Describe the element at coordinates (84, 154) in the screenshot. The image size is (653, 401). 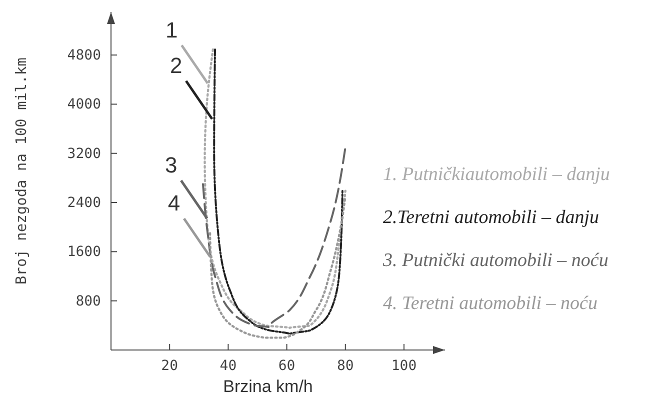
I see `y-tick-label: 3200` at that location.